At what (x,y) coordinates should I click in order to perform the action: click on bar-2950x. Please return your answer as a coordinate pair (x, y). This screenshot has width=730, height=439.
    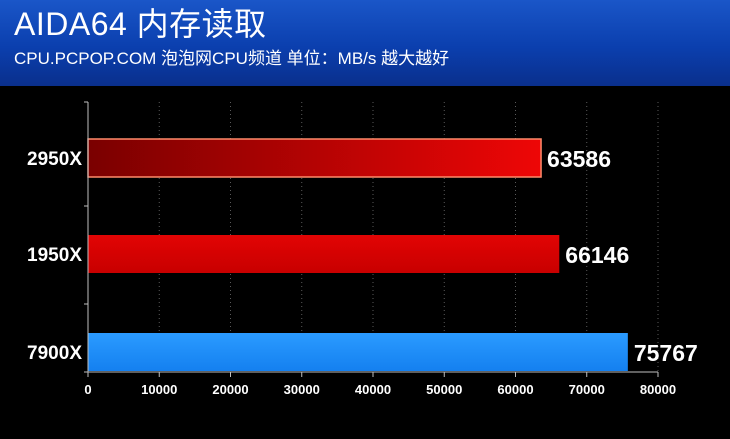
    Looking at the image, I should click on (314, 158).